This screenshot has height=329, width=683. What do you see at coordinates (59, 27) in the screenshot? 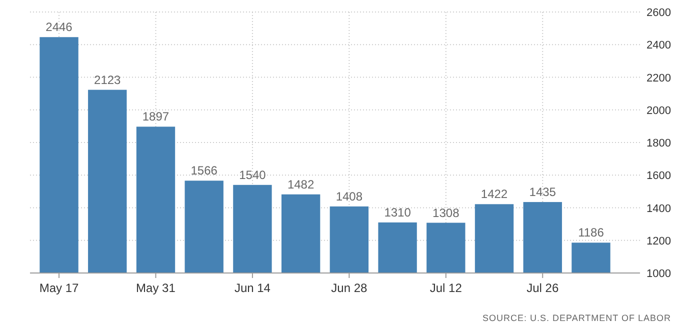
I see `data-label: 2446` at bounding box center [59, 27].